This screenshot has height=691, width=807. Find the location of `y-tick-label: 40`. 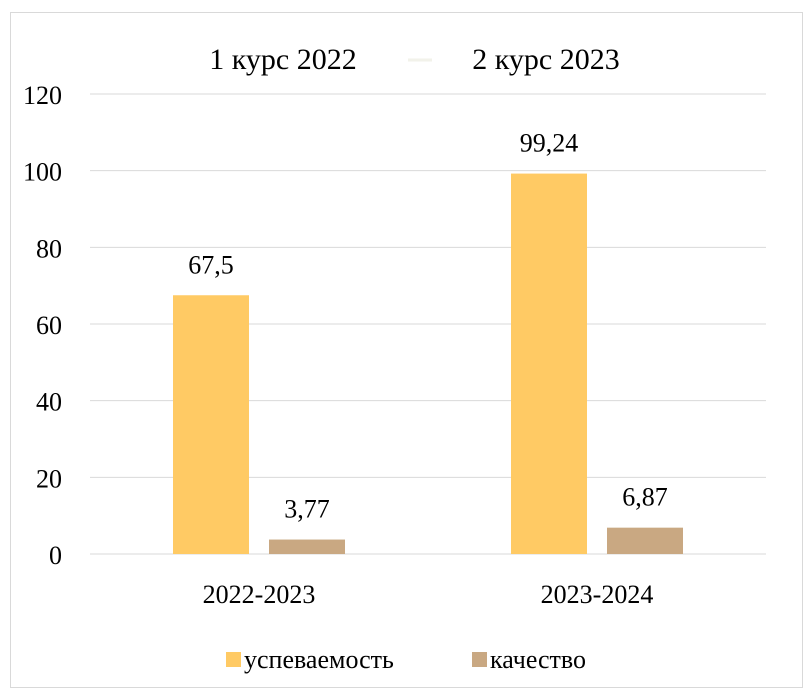

y-tick-label: 40 is located at coordinates (49, 402).